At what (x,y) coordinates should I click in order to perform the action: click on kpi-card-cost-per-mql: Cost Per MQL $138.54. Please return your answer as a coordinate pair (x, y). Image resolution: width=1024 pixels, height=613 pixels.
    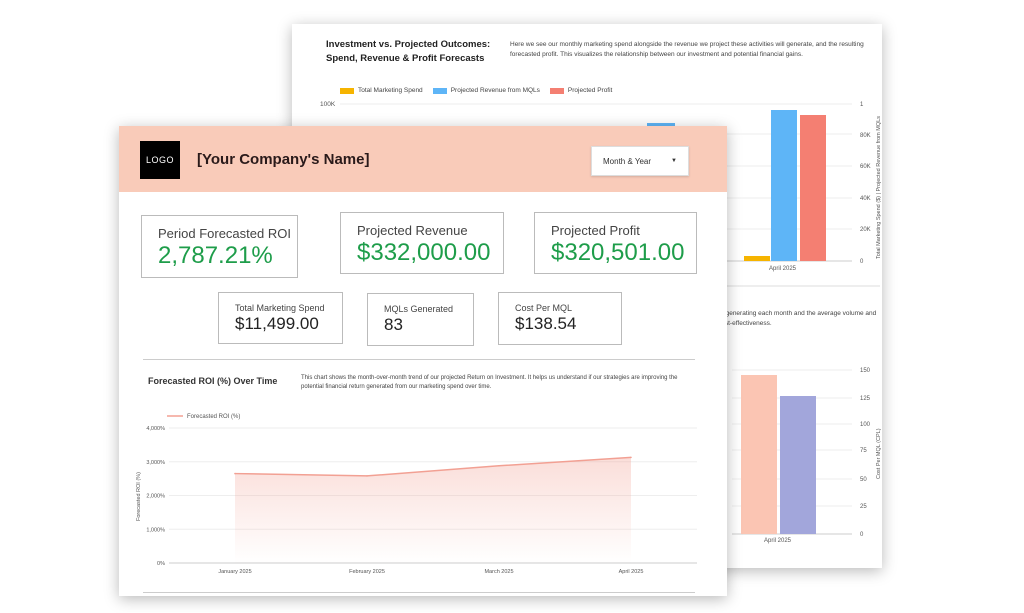
    Looking at the image, I should click on (560, 318).